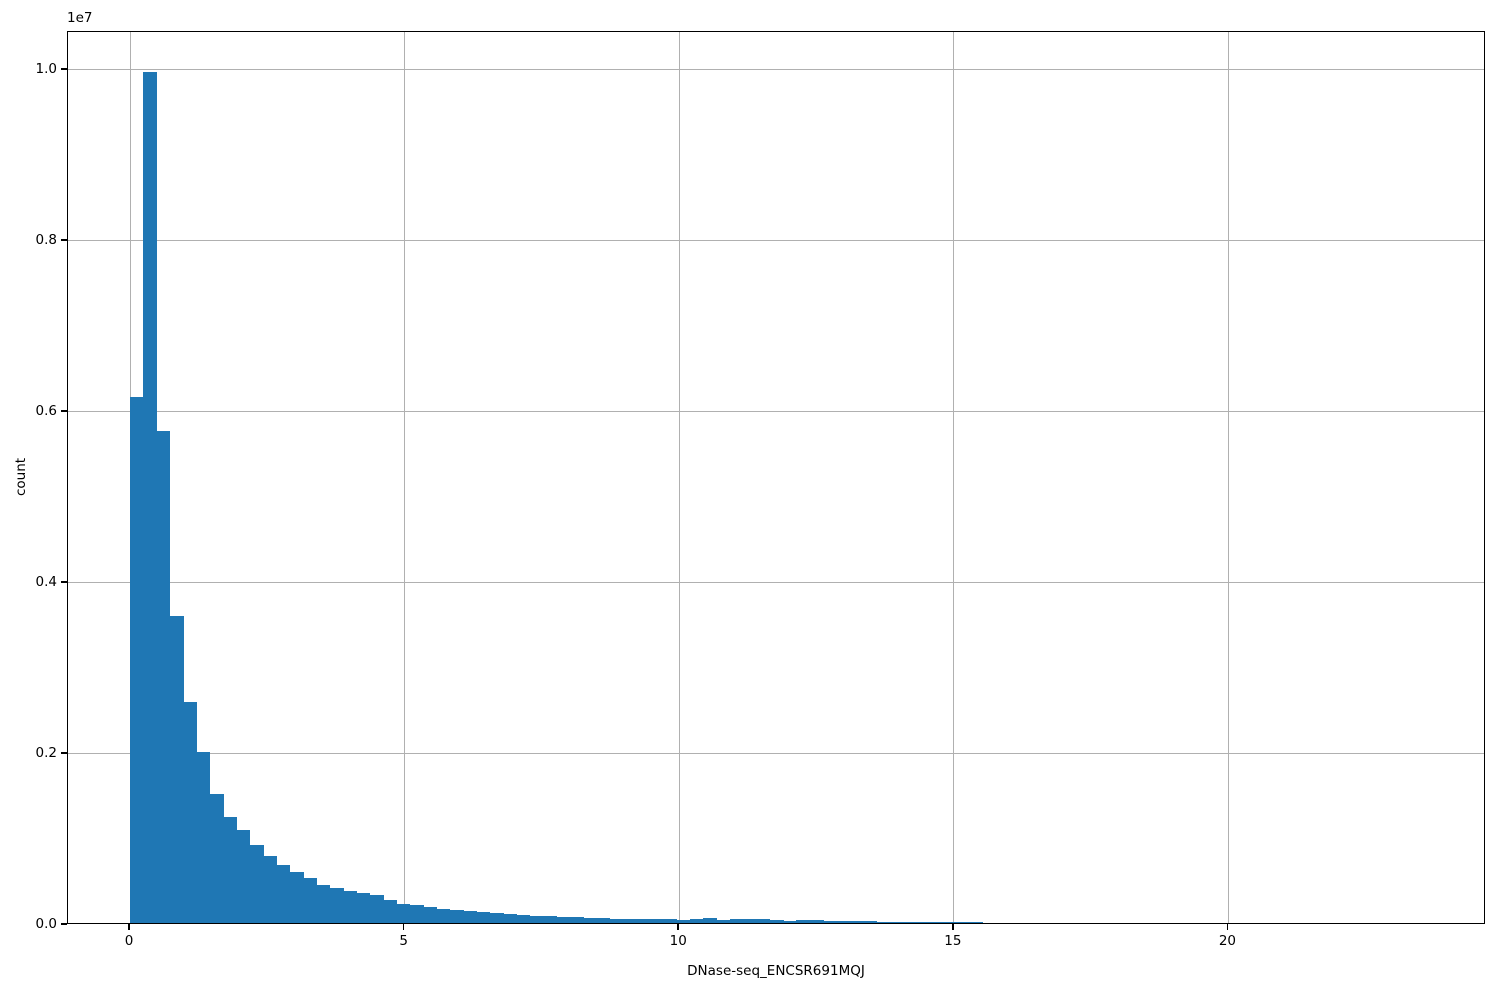  I want to click on x-tick-label: 5, so click(403, 941).